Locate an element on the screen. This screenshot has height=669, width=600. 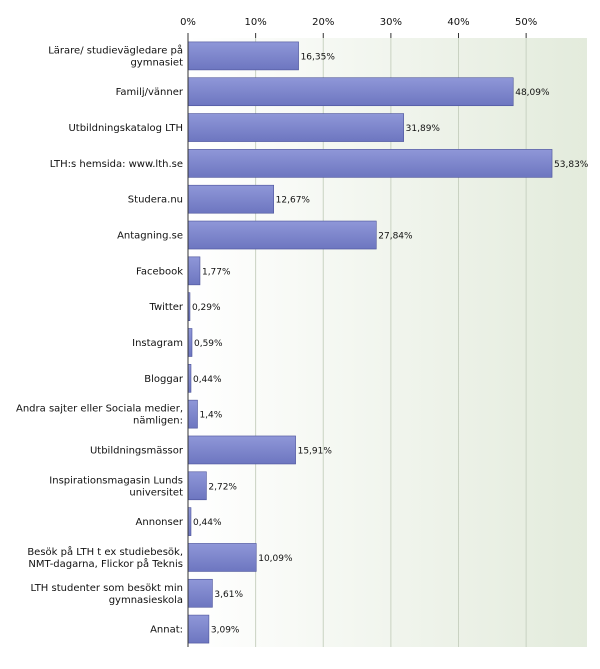
category-label: Inspirationsmagasin Lunds universitet is located at coordinates (116, 486).